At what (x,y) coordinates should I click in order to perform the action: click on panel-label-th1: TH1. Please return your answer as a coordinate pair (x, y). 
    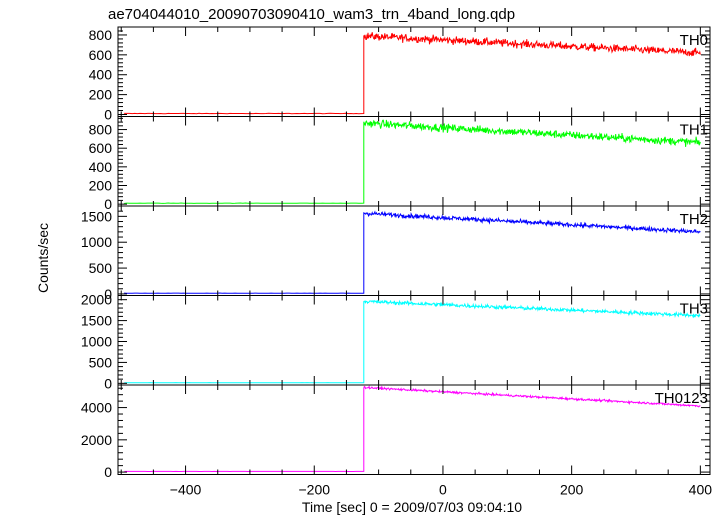
    Looking at the image, I should click on (694, 130).